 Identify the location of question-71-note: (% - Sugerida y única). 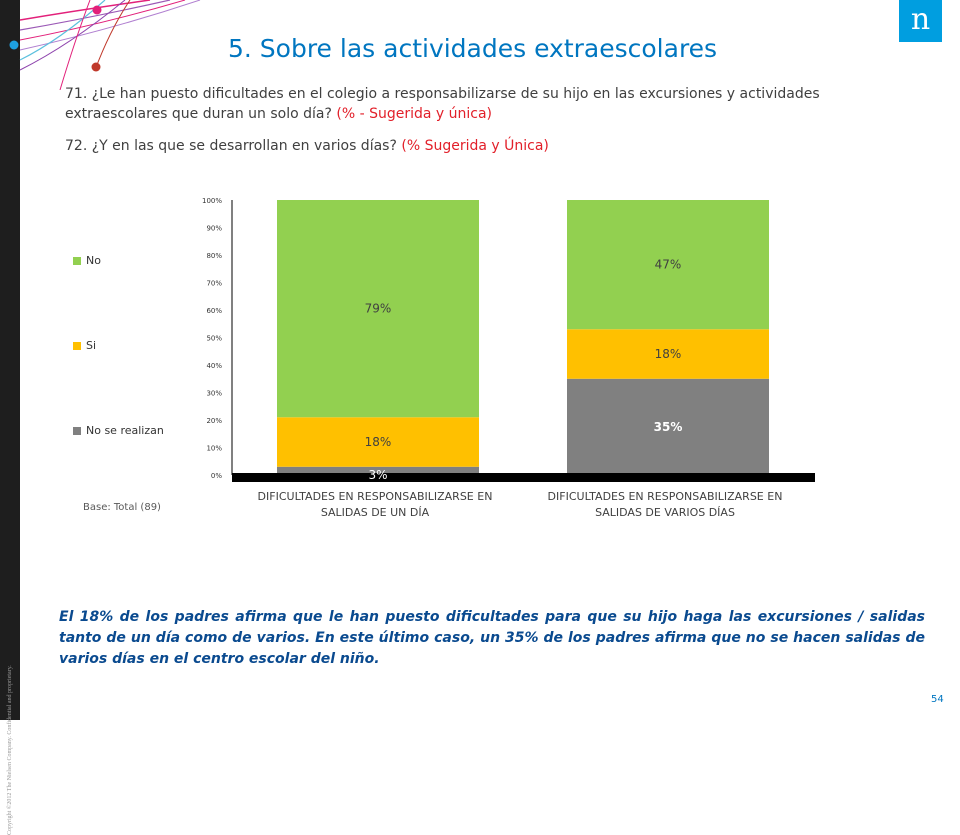
(414, 114).